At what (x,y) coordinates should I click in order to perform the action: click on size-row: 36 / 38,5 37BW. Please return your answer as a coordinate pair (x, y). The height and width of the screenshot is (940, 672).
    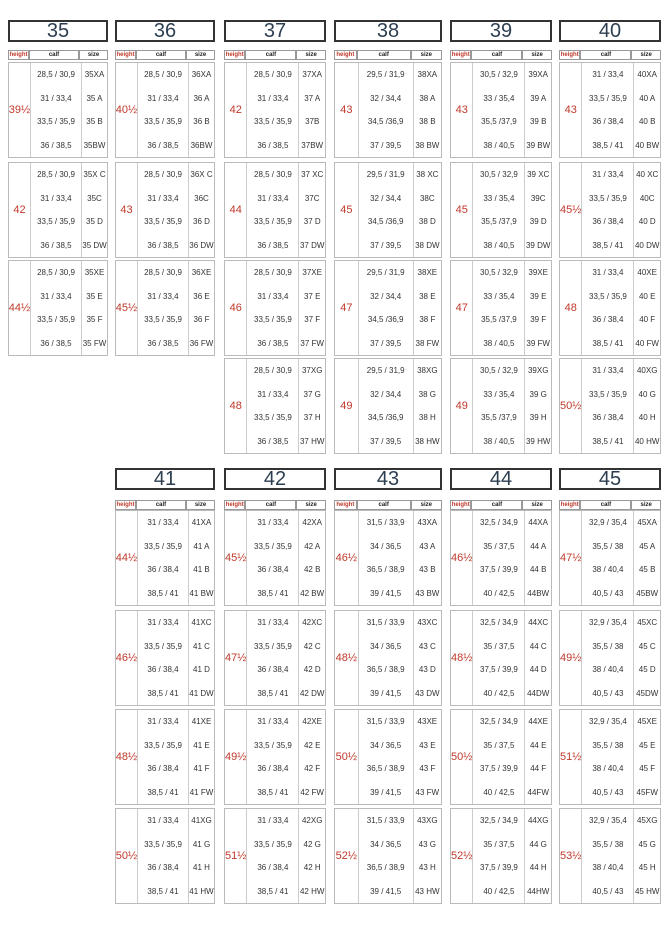
    Looking at the image, I should click on (286, 145).